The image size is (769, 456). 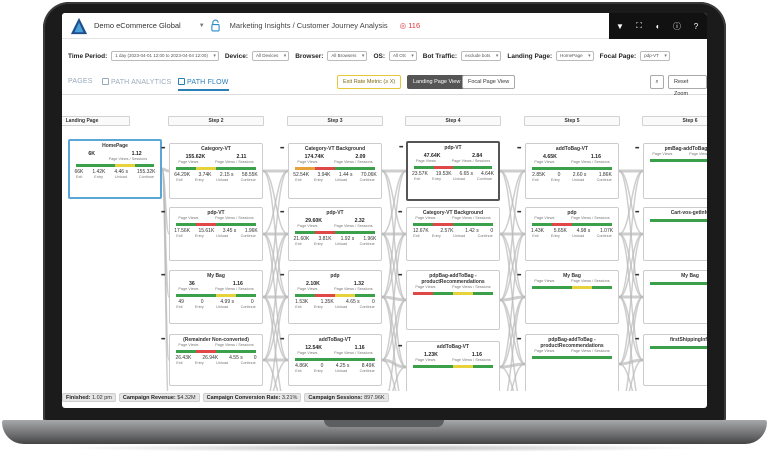 I want to click on theme-icon: ◐, so click(x=658, y=26).